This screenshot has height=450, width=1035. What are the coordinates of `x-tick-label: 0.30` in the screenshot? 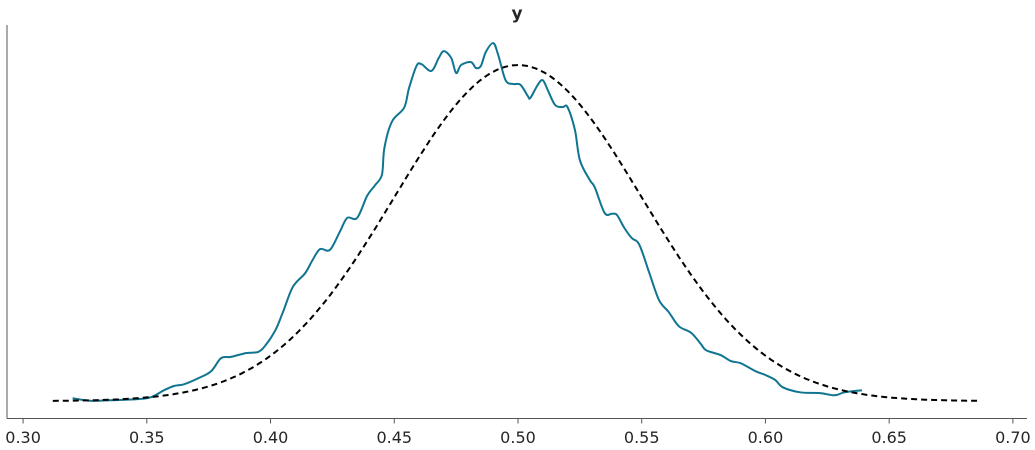 It's located at (23, 437).